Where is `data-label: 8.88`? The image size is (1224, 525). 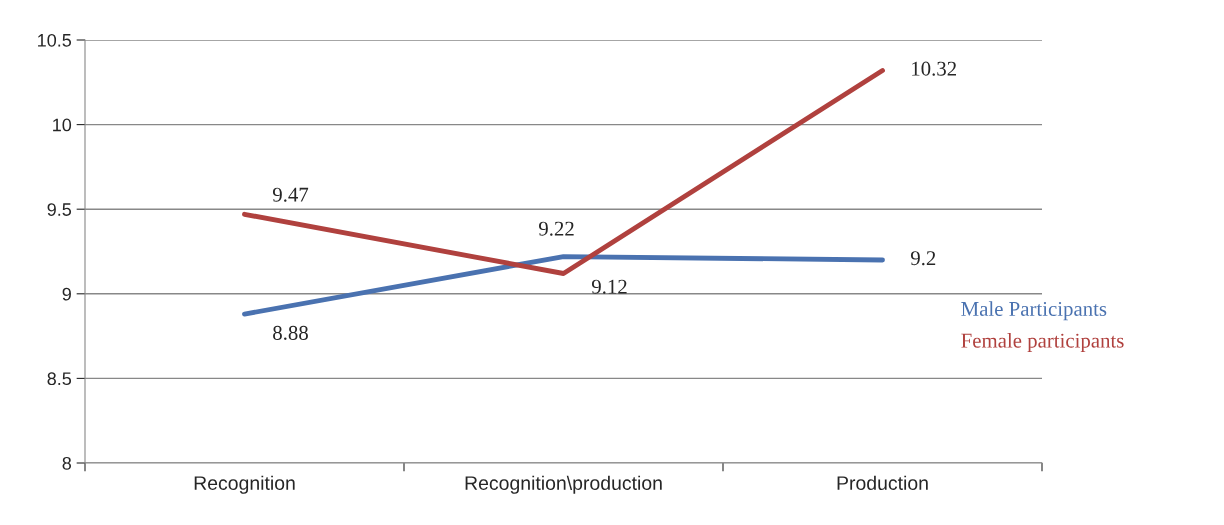 data-label: 8.88 is located at coordinates (290, 332).